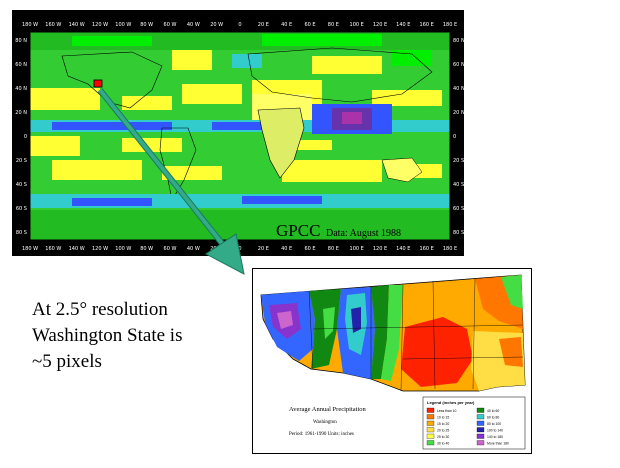 The height and width of the screenshot is (468, 620). Describe the element at coordinates (21, 89) in the screenshot. I see `left-latitude-tick-label: 40 N` at that location.